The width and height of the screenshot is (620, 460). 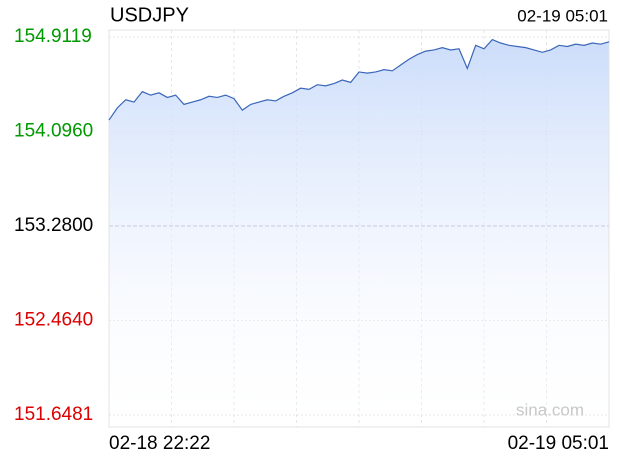 I want to click on y-tick-label: 154.9119, so click(x=53, y=36).